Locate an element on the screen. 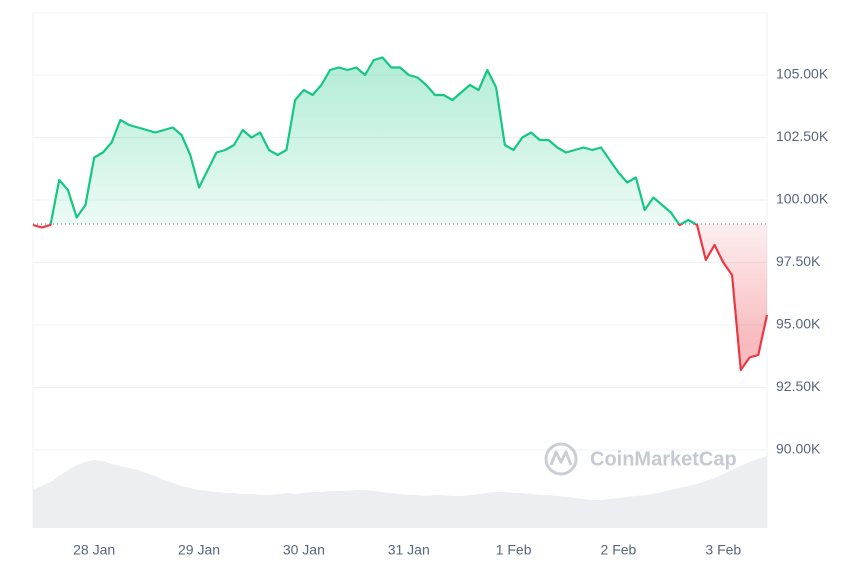  x-tick-label: 1 Feb is located at coordinates (514, 550).